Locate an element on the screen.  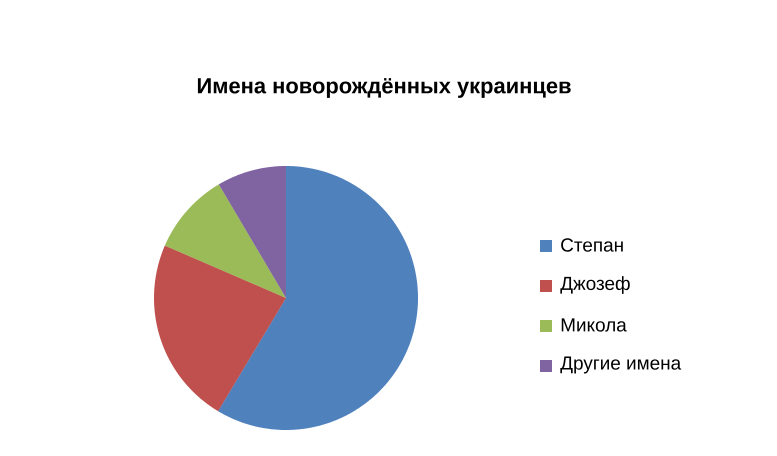
legend-label: Джозеф is located at coordinates (595, 285).